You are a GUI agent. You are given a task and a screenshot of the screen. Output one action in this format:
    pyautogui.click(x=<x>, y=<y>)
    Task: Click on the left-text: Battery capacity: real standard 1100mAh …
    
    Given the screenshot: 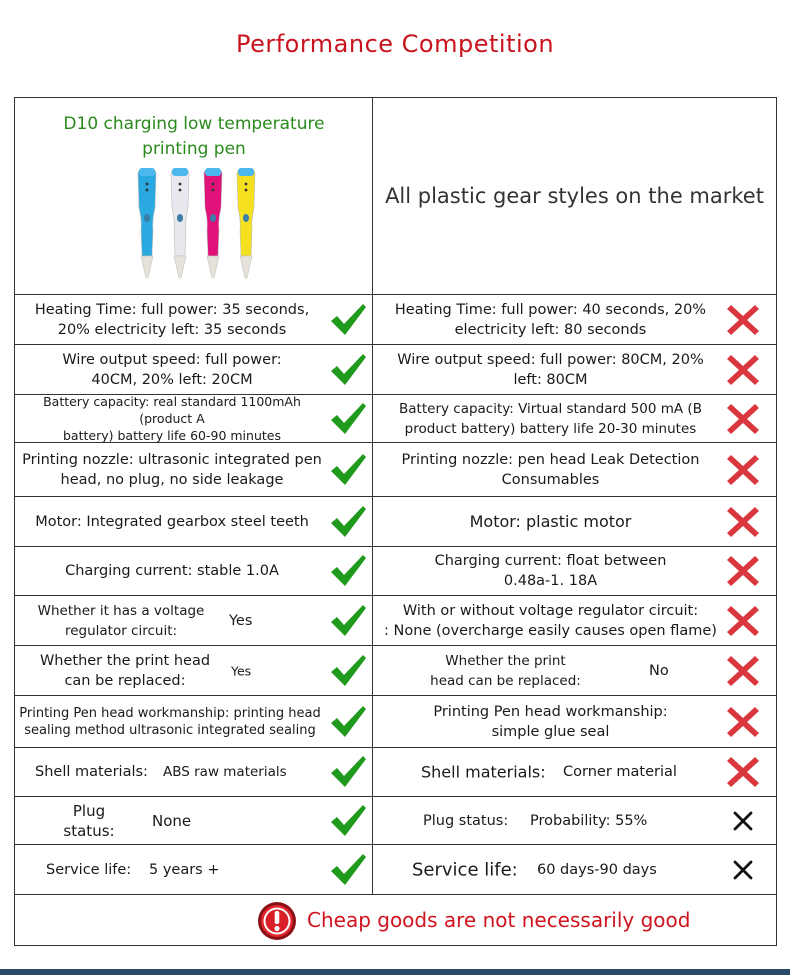 What is the action you would take?
    pyautogui.click(x=172, y=418)
    